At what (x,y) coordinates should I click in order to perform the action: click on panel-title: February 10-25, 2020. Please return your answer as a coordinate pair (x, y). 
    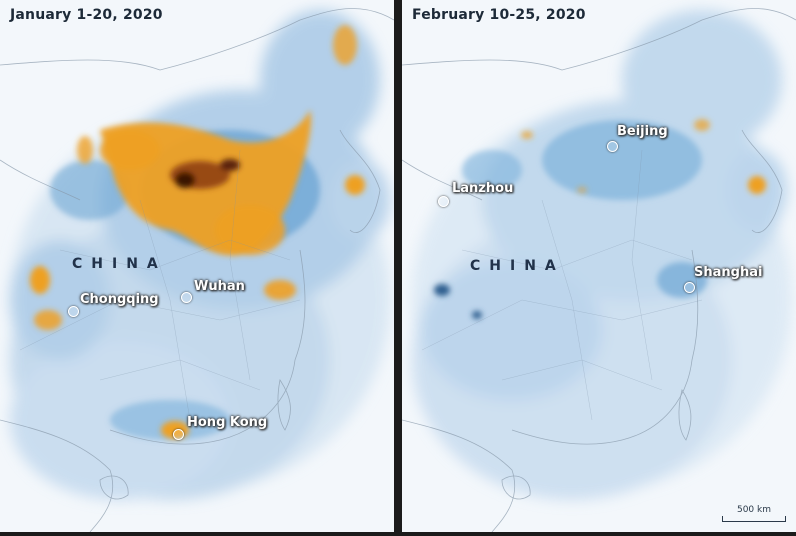
    Looking at the image, I should click on (499, 15).